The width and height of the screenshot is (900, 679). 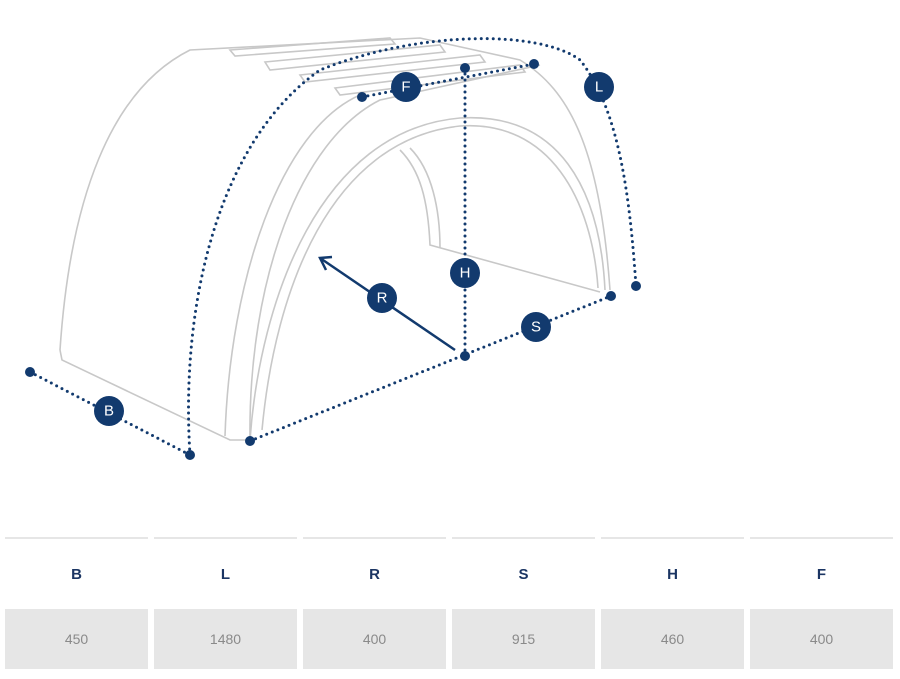 What do you see at coordinates (374, 574) in the screenshot?
I see `header-cell: R` at bounding box center [374, 574].